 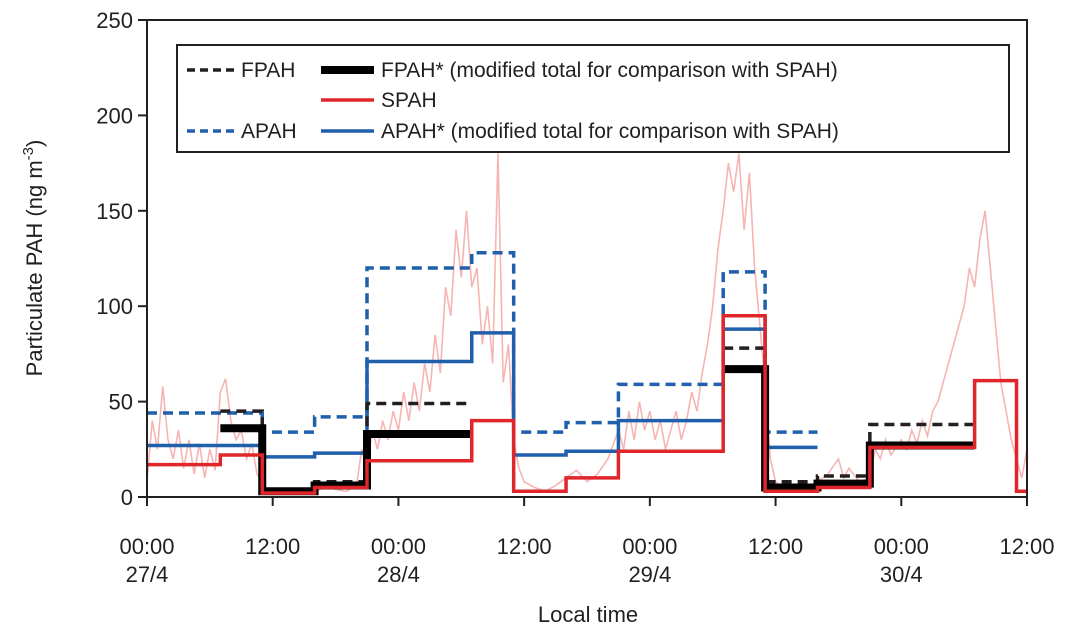 I want to click on series-line-apah-star, so click(x=482, y=393).